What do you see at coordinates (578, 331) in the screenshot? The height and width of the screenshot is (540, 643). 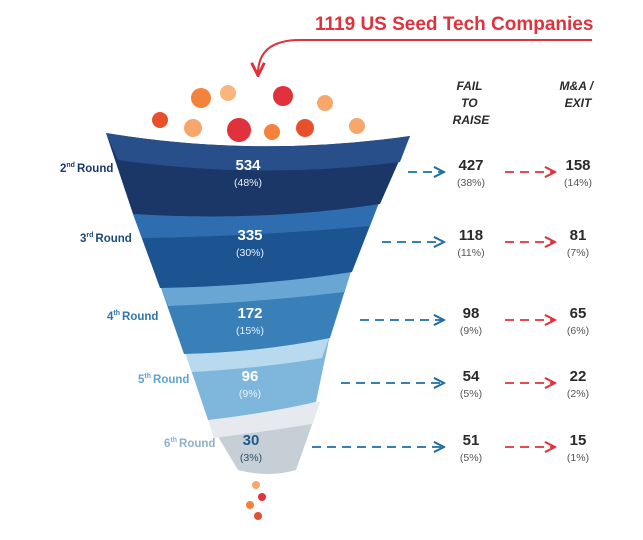 I see `exit-pct: (6%)` at bounding box center [578, 331].